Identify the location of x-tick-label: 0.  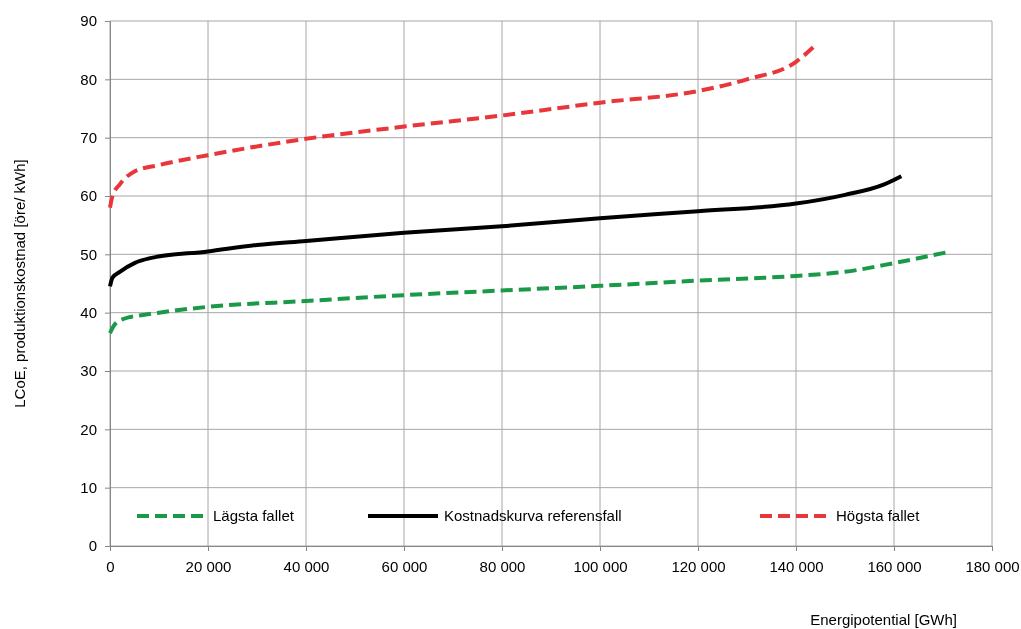
(110, 566).